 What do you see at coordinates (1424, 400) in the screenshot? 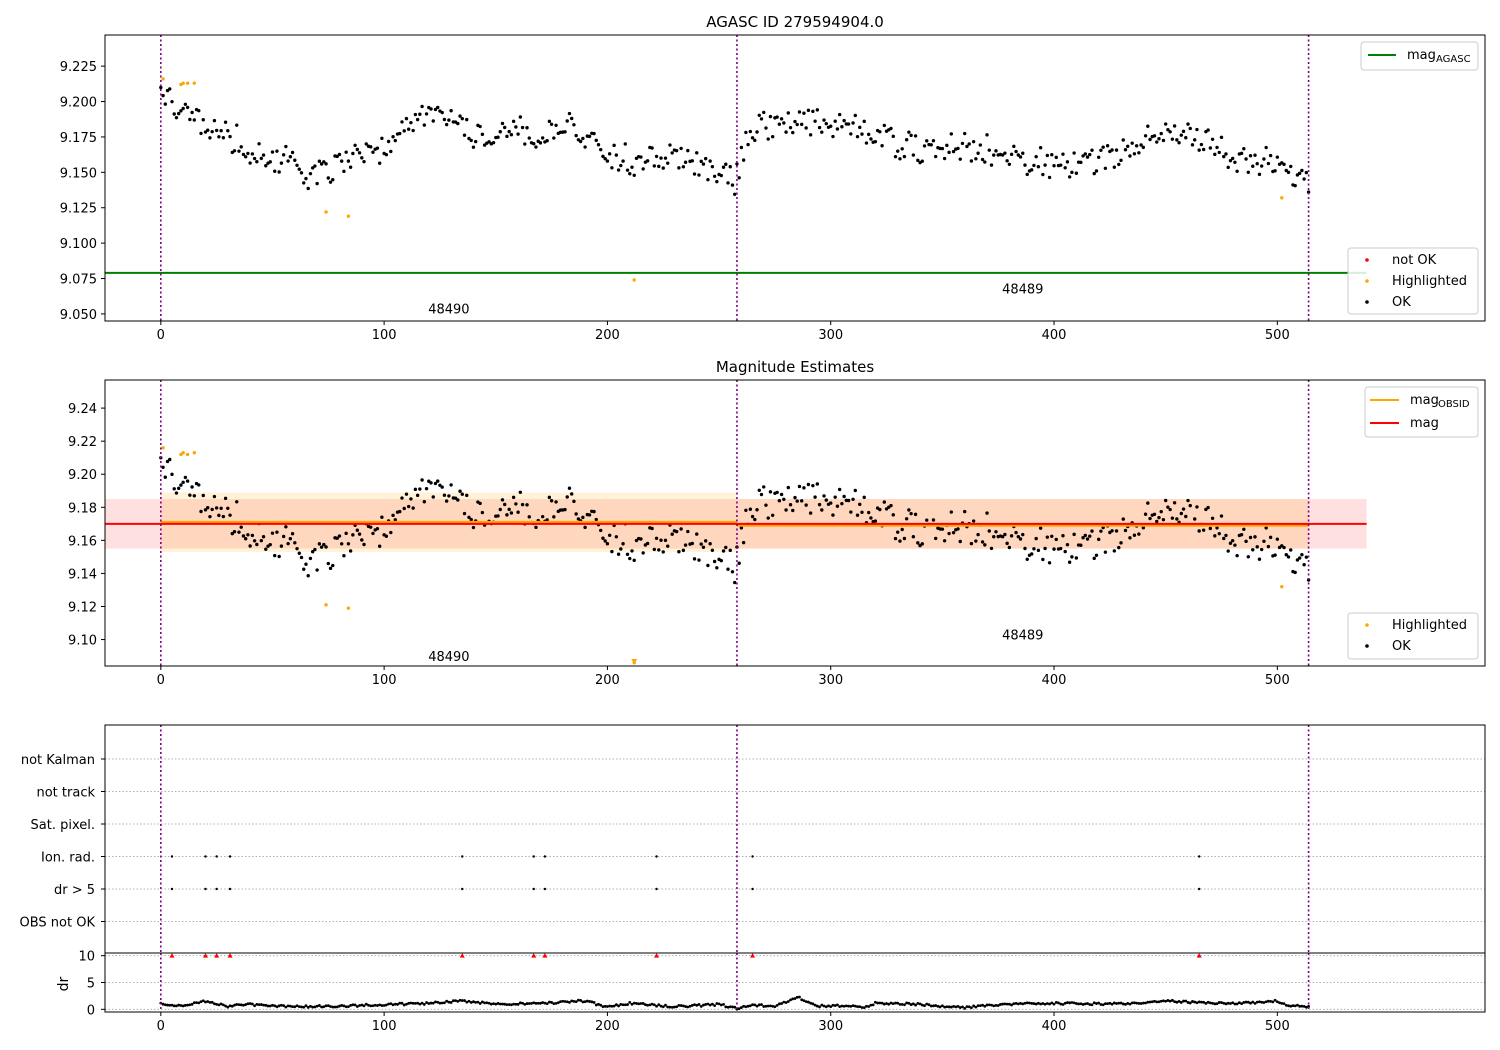
I see `legend-label: mag` at bounding box center [1424, 400].